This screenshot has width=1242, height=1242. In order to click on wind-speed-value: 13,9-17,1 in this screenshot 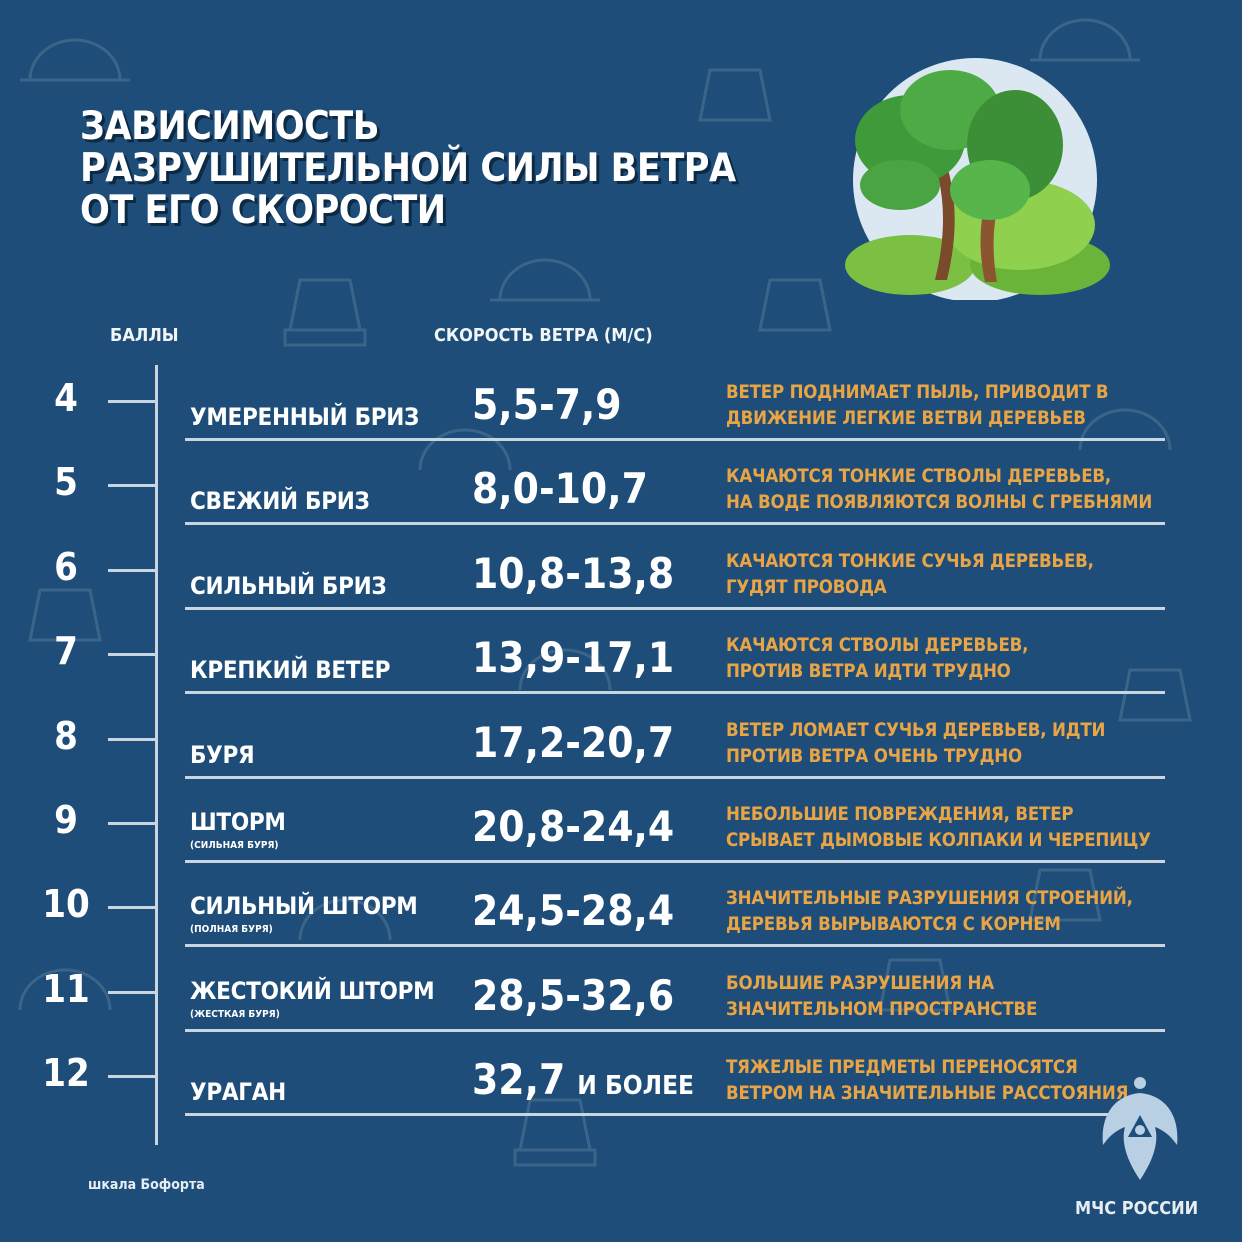, I will do `click(573, 658)`.